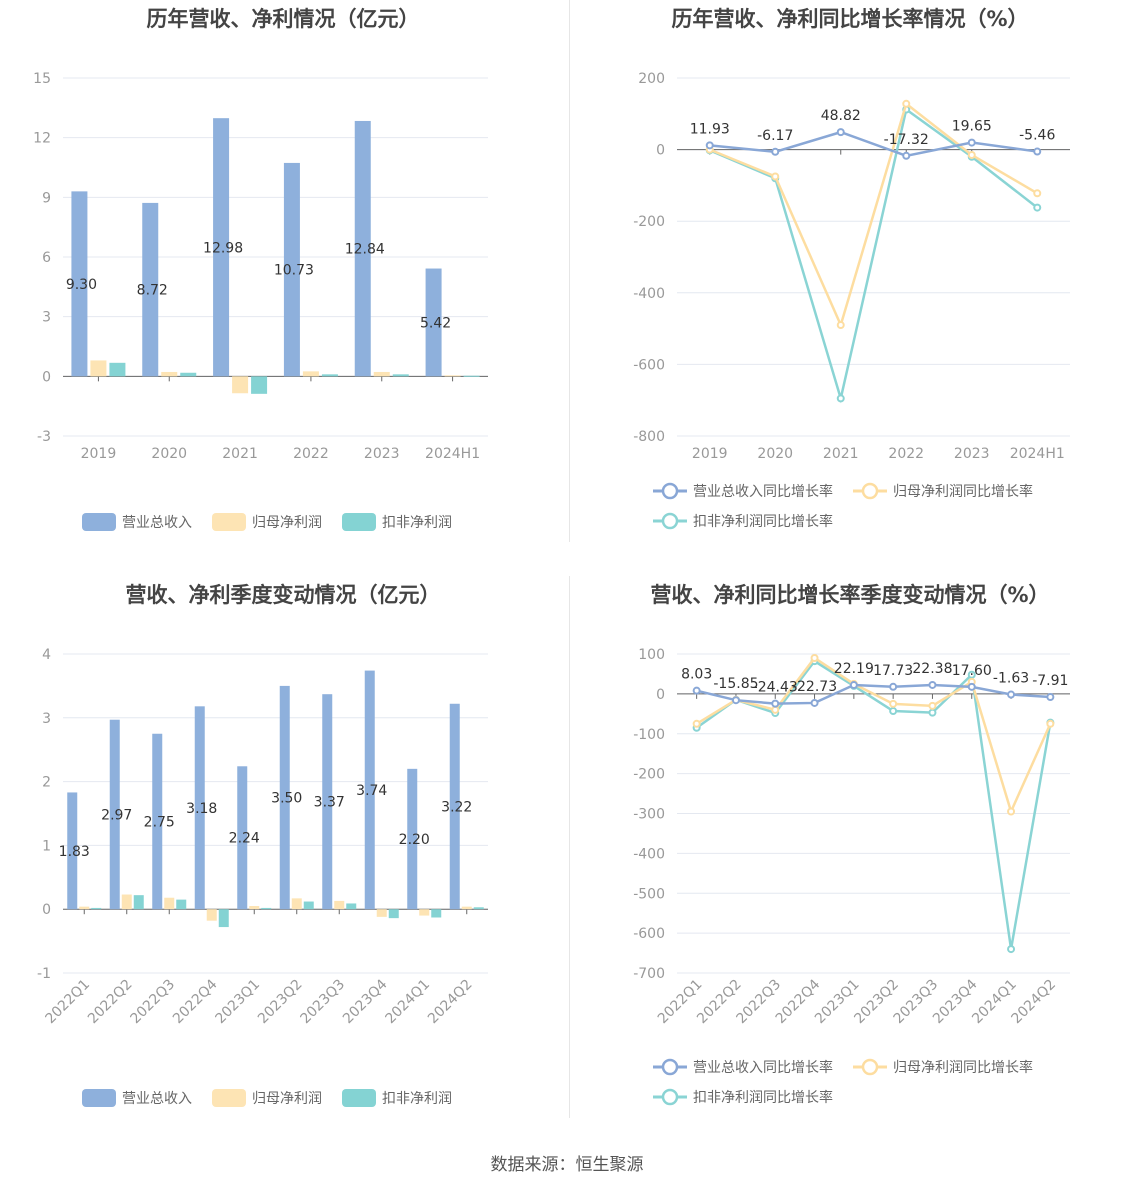  I want to click on annual_amount-data-label: 8.72, so click(152, 291).